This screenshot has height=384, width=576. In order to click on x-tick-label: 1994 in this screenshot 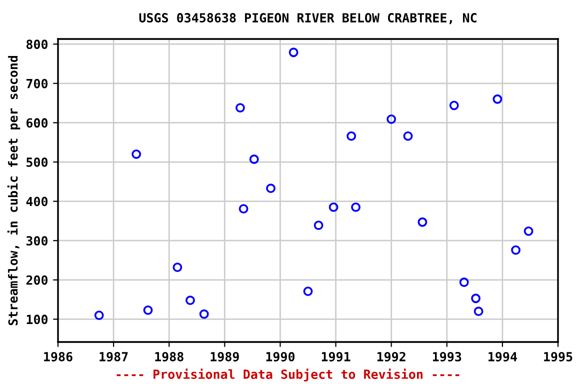, I will do `click(502, 357)`.